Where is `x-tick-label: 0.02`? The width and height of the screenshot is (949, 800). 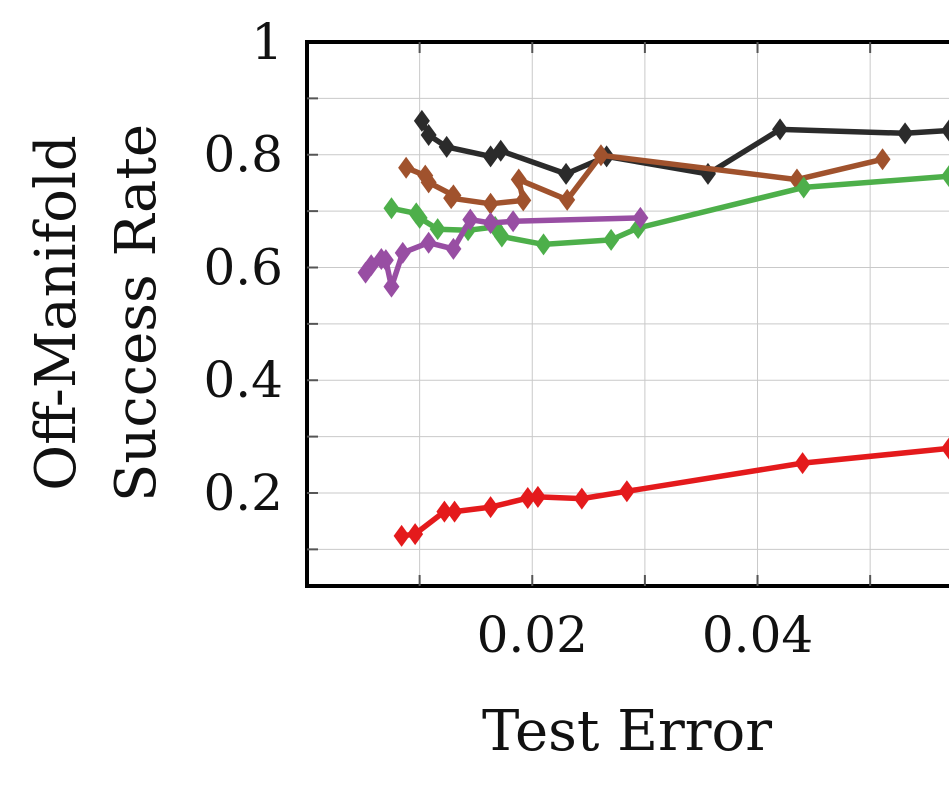 x-tick-label: 0.02 is located at coordinates (532, 635).